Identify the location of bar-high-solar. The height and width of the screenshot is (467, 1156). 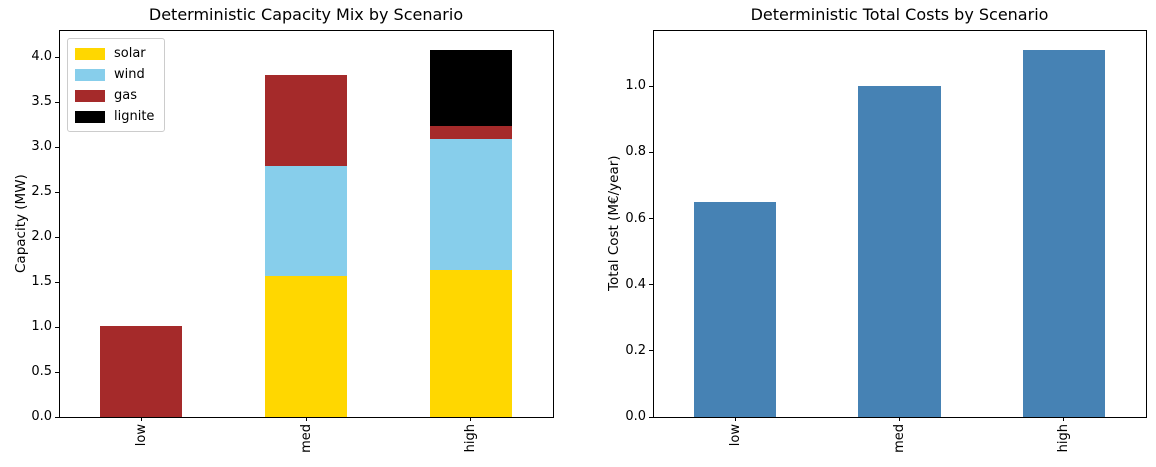
(470, 343).